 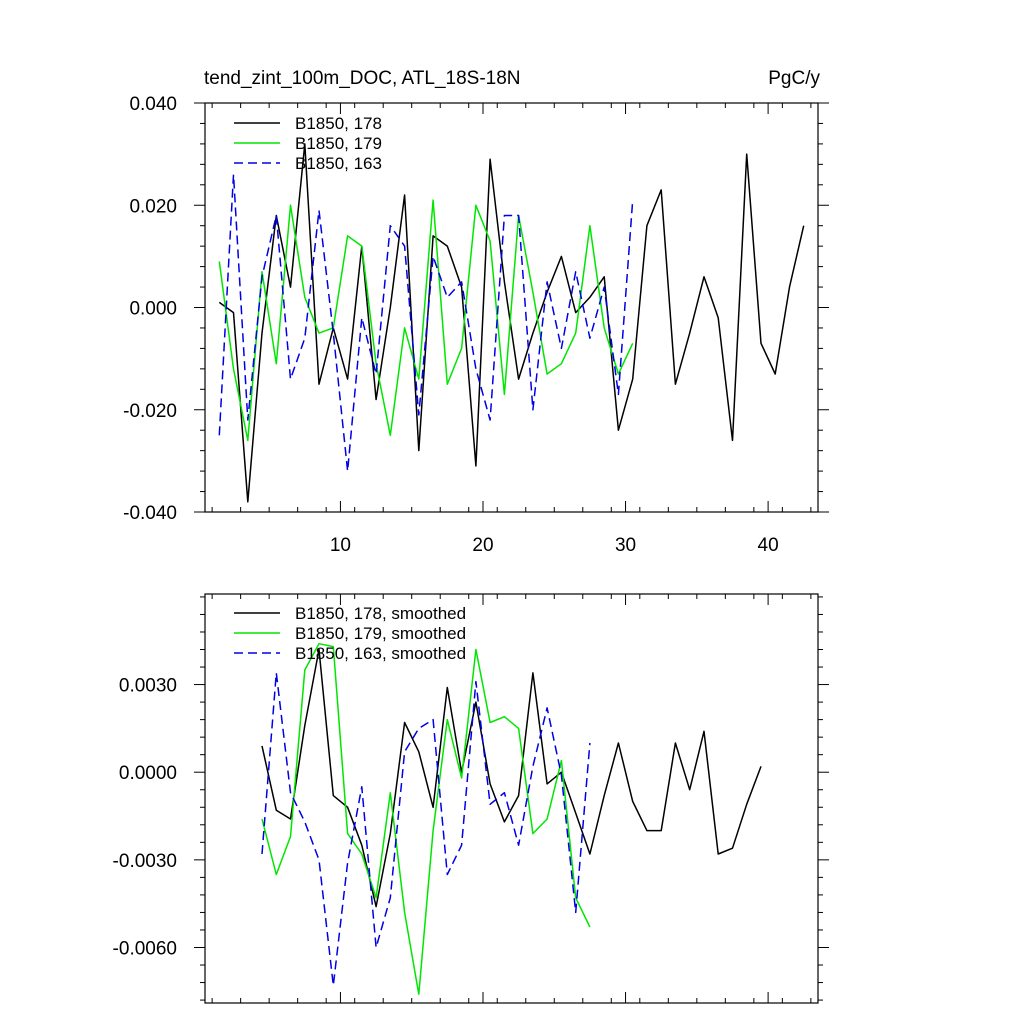 What do you see at coordinates (625, 545) in the screenshot?
I see `x-tick-label: 30` at bounding box center [625, 545].